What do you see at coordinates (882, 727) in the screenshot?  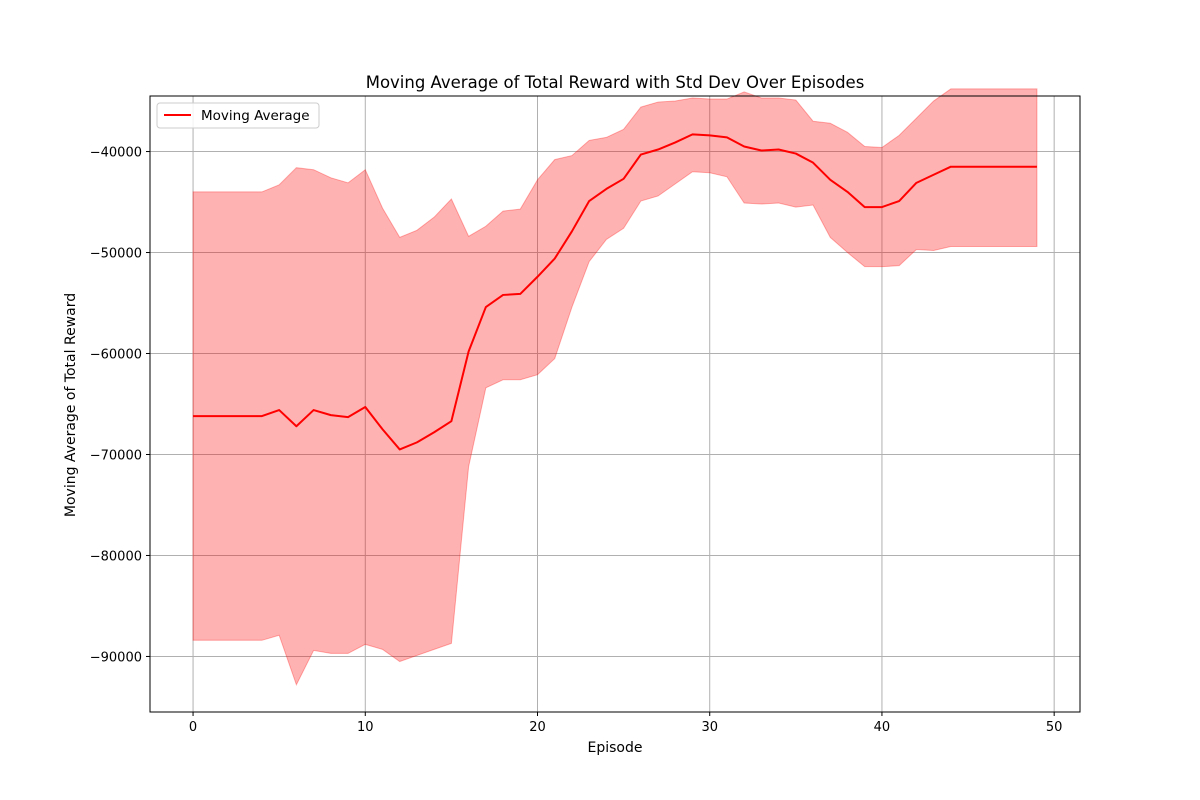 I see `x-tick-label: 40` at bounding box center [882, 727].